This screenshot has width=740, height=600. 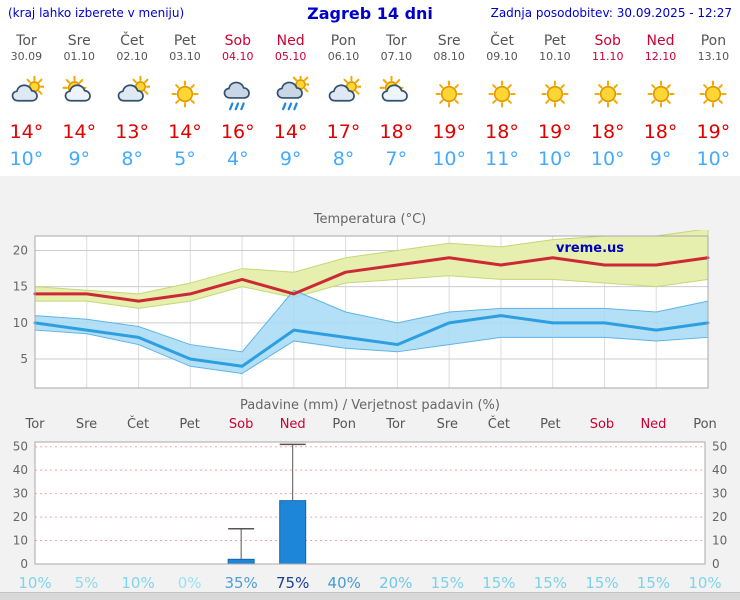 What do you see at coordinates (396, 56) in the screenshot?
I see `day-date: 07.10` at bounding box center [396, 56].